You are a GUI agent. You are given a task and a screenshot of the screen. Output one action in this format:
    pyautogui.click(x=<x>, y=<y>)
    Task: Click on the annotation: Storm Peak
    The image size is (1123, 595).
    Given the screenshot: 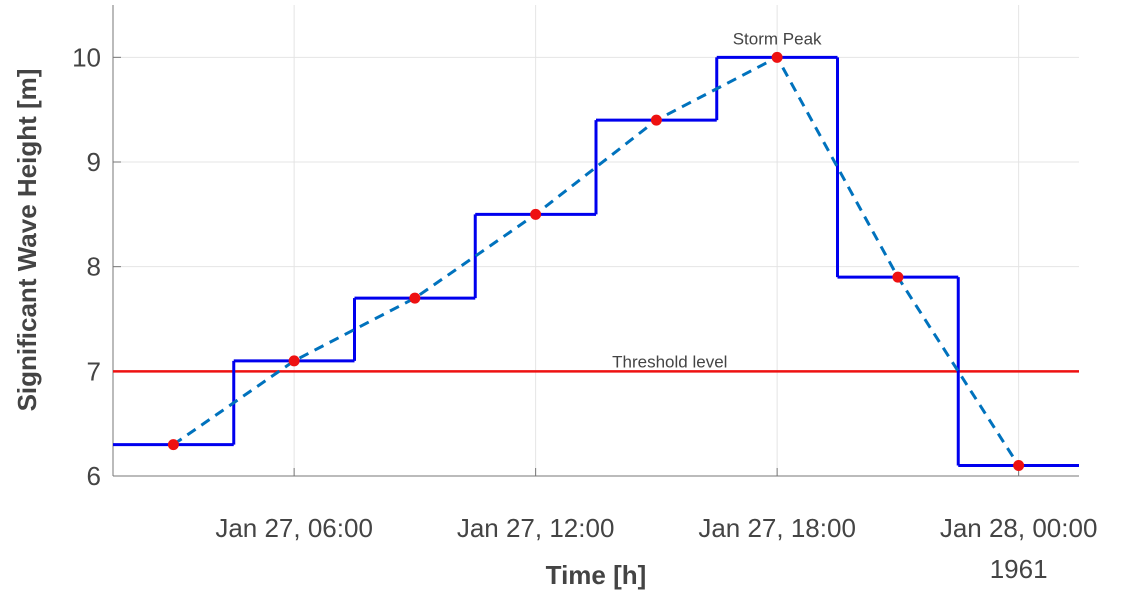 What is the action you would take?
    pyautogui.click(x=777, y=38)
    